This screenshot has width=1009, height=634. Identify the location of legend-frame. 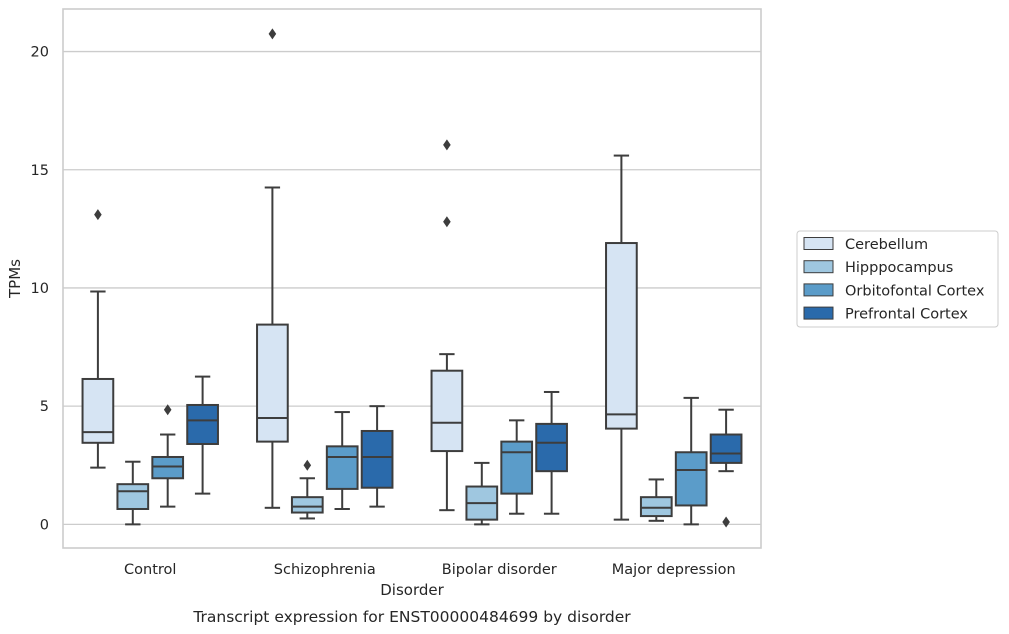
(897, 279).